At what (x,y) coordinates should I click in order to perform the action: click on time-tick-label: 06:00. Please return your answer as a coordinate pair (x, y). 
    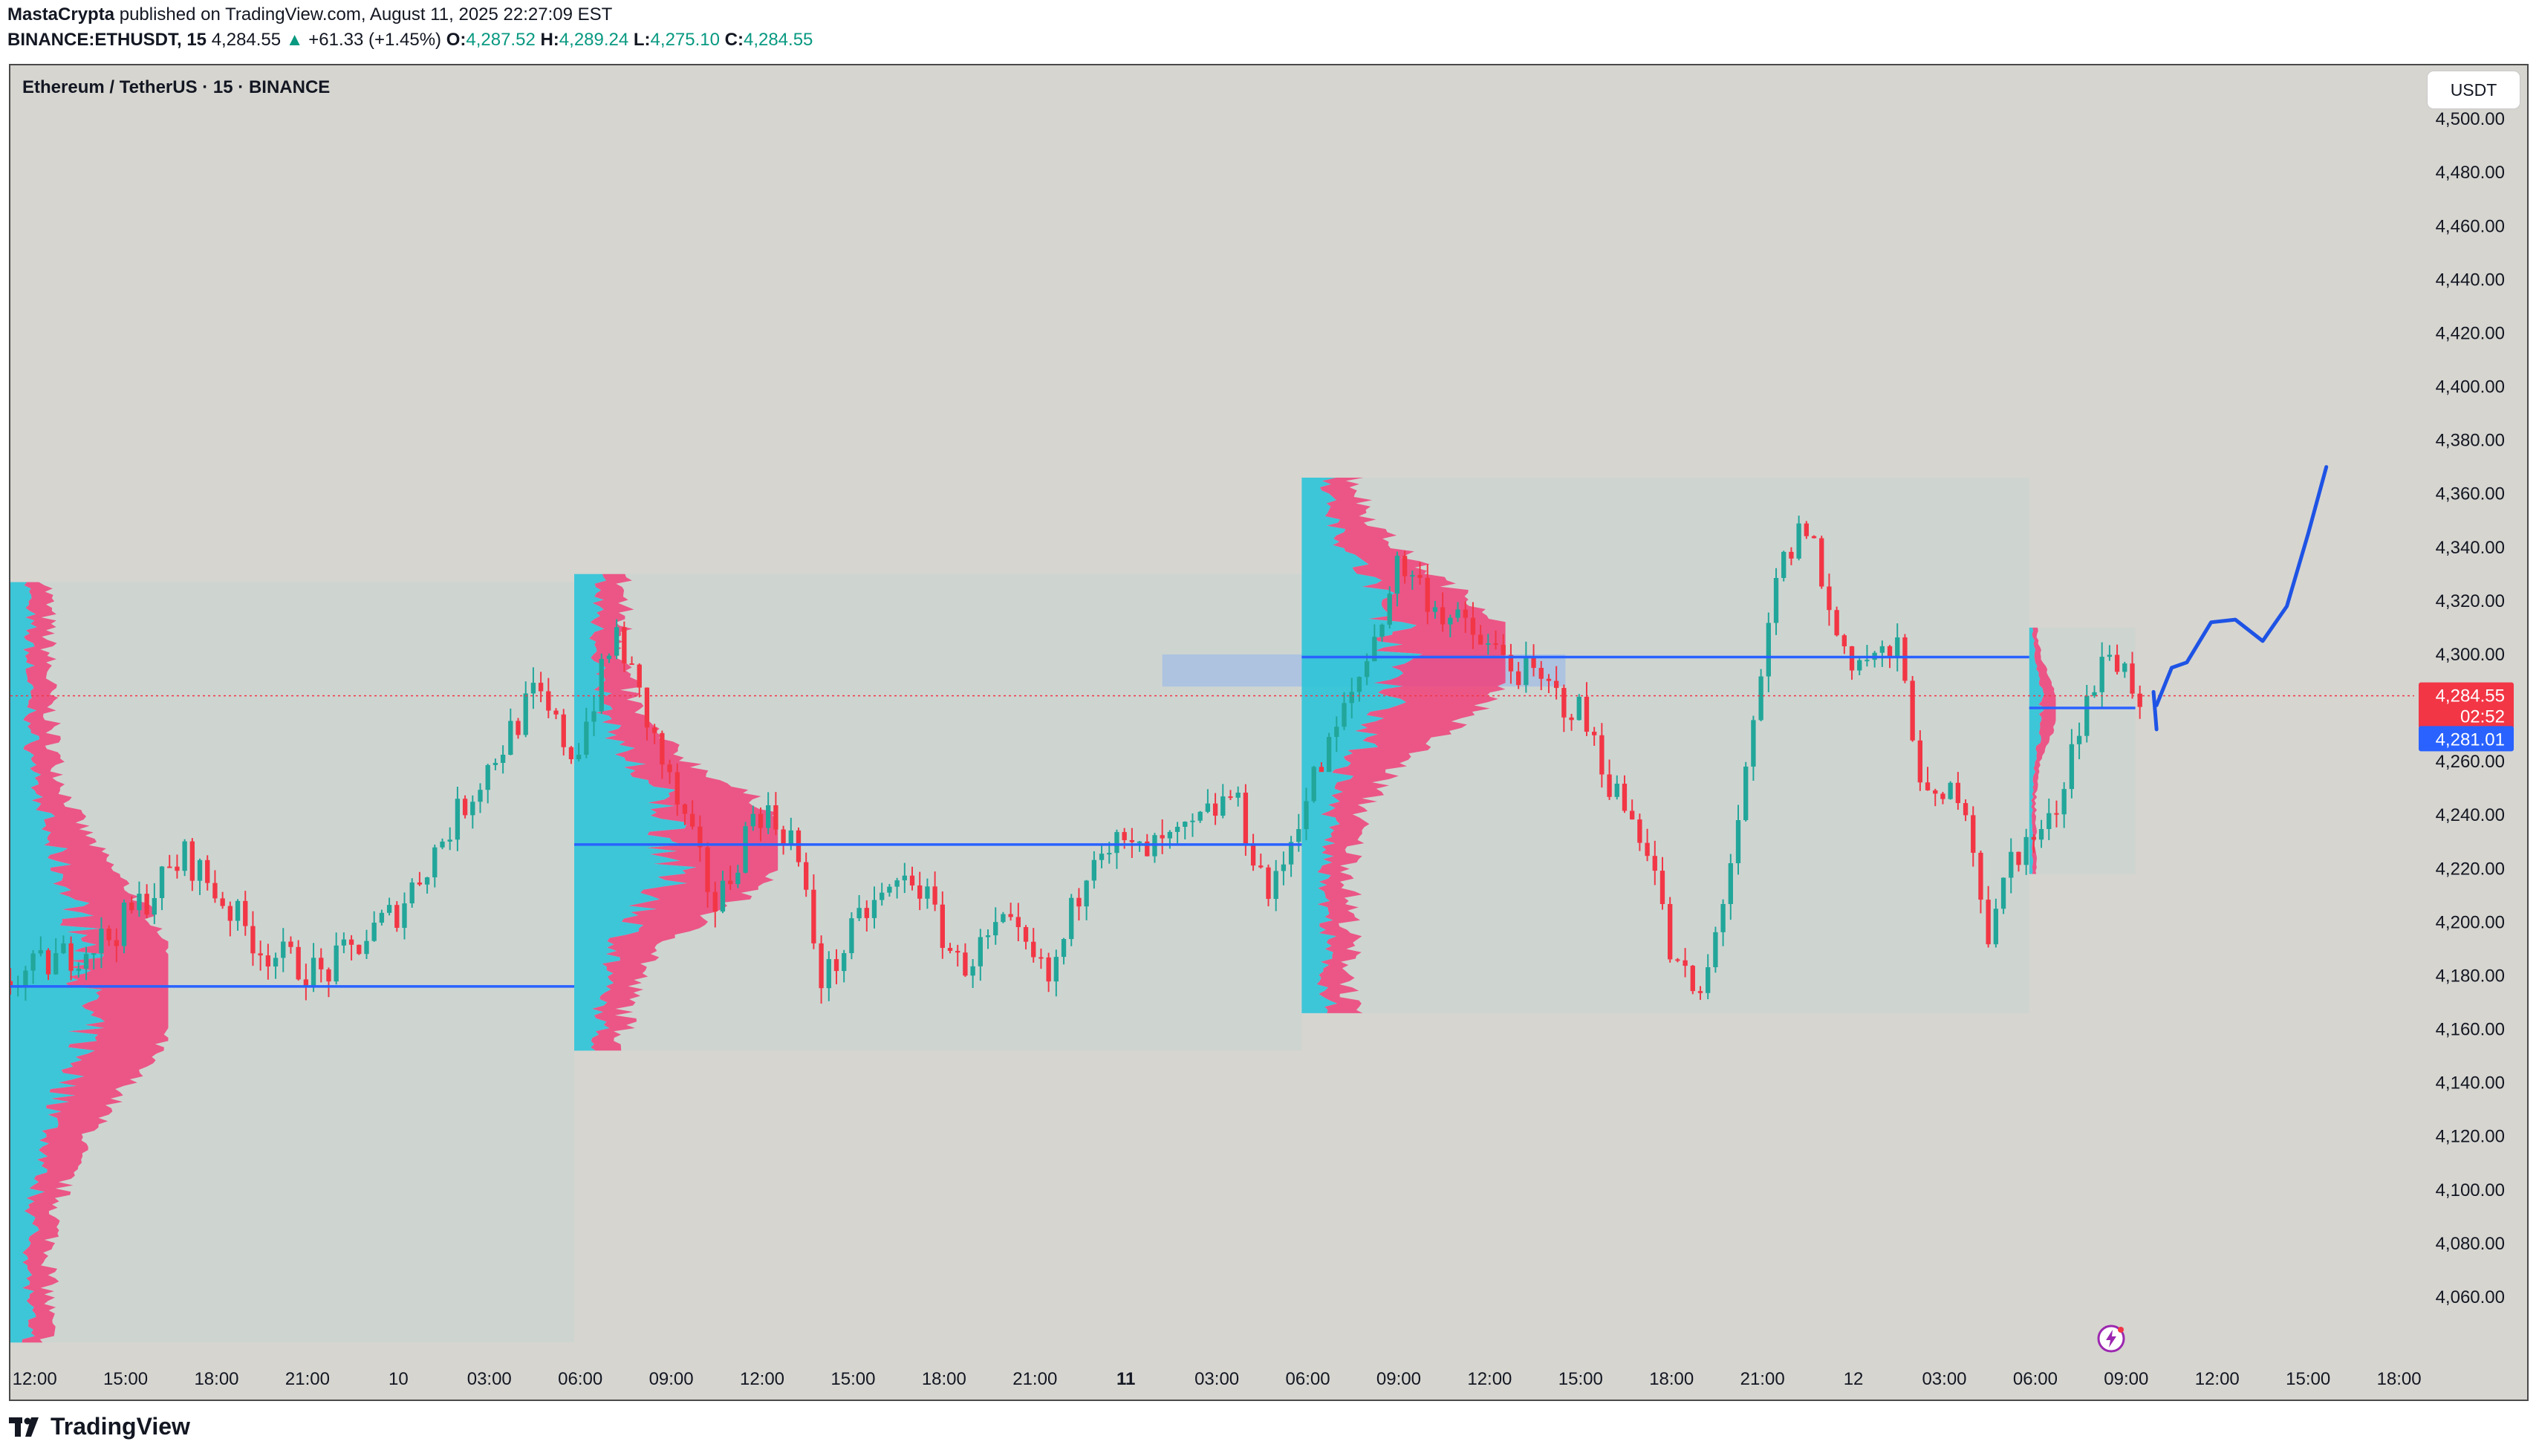
    Looking at the image, I should click on (2036, 1379).